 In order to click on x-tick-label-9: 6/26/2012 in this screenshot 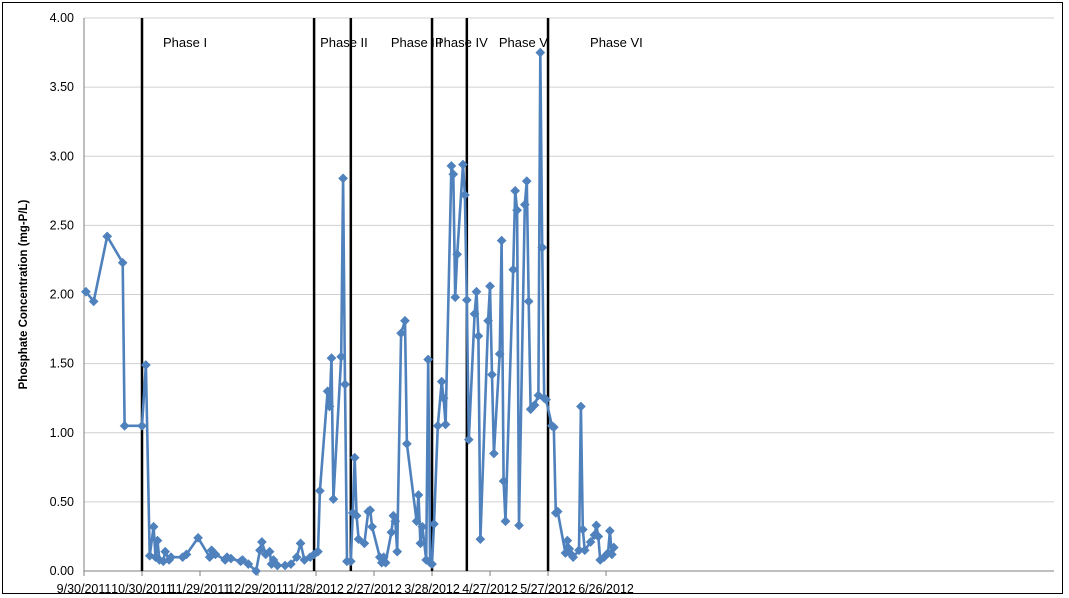, I will do `click(606, 589)`.